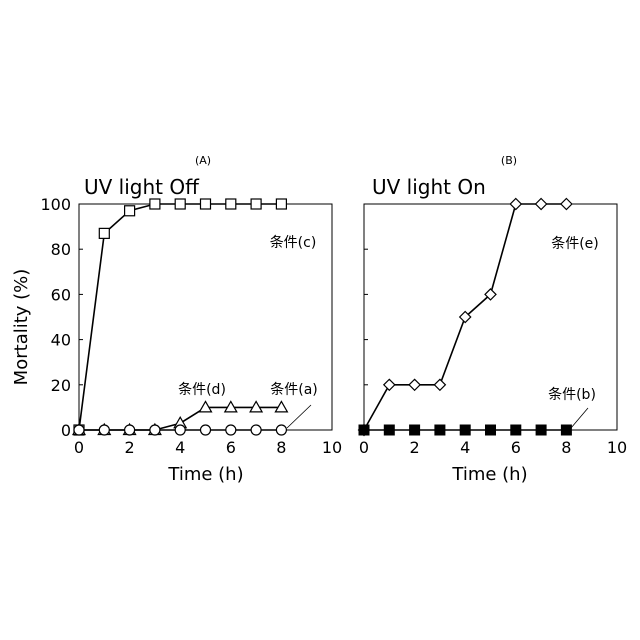  Describe the element at coordinates (566, 447) in the screenshot. I see `panel-b-xtick-label: 8` at that location.